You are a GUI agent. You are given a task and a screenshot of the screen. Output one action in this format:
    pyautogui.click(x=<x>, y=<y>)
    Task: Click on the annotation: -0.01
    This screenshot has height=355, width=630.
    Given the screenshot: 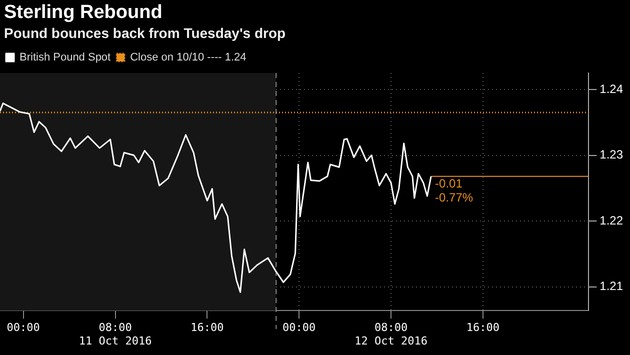 What is the action you would take?
    pyautogui.click(x=449, y=183)
    